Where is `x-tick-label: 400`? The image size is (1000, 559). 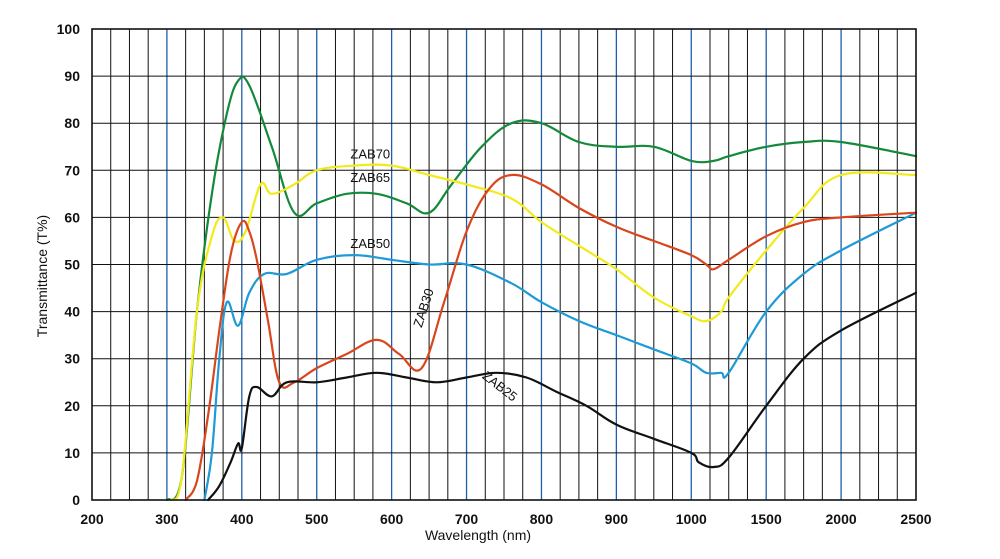 x-tick-label: 400 is located at coordinates (242, 519).